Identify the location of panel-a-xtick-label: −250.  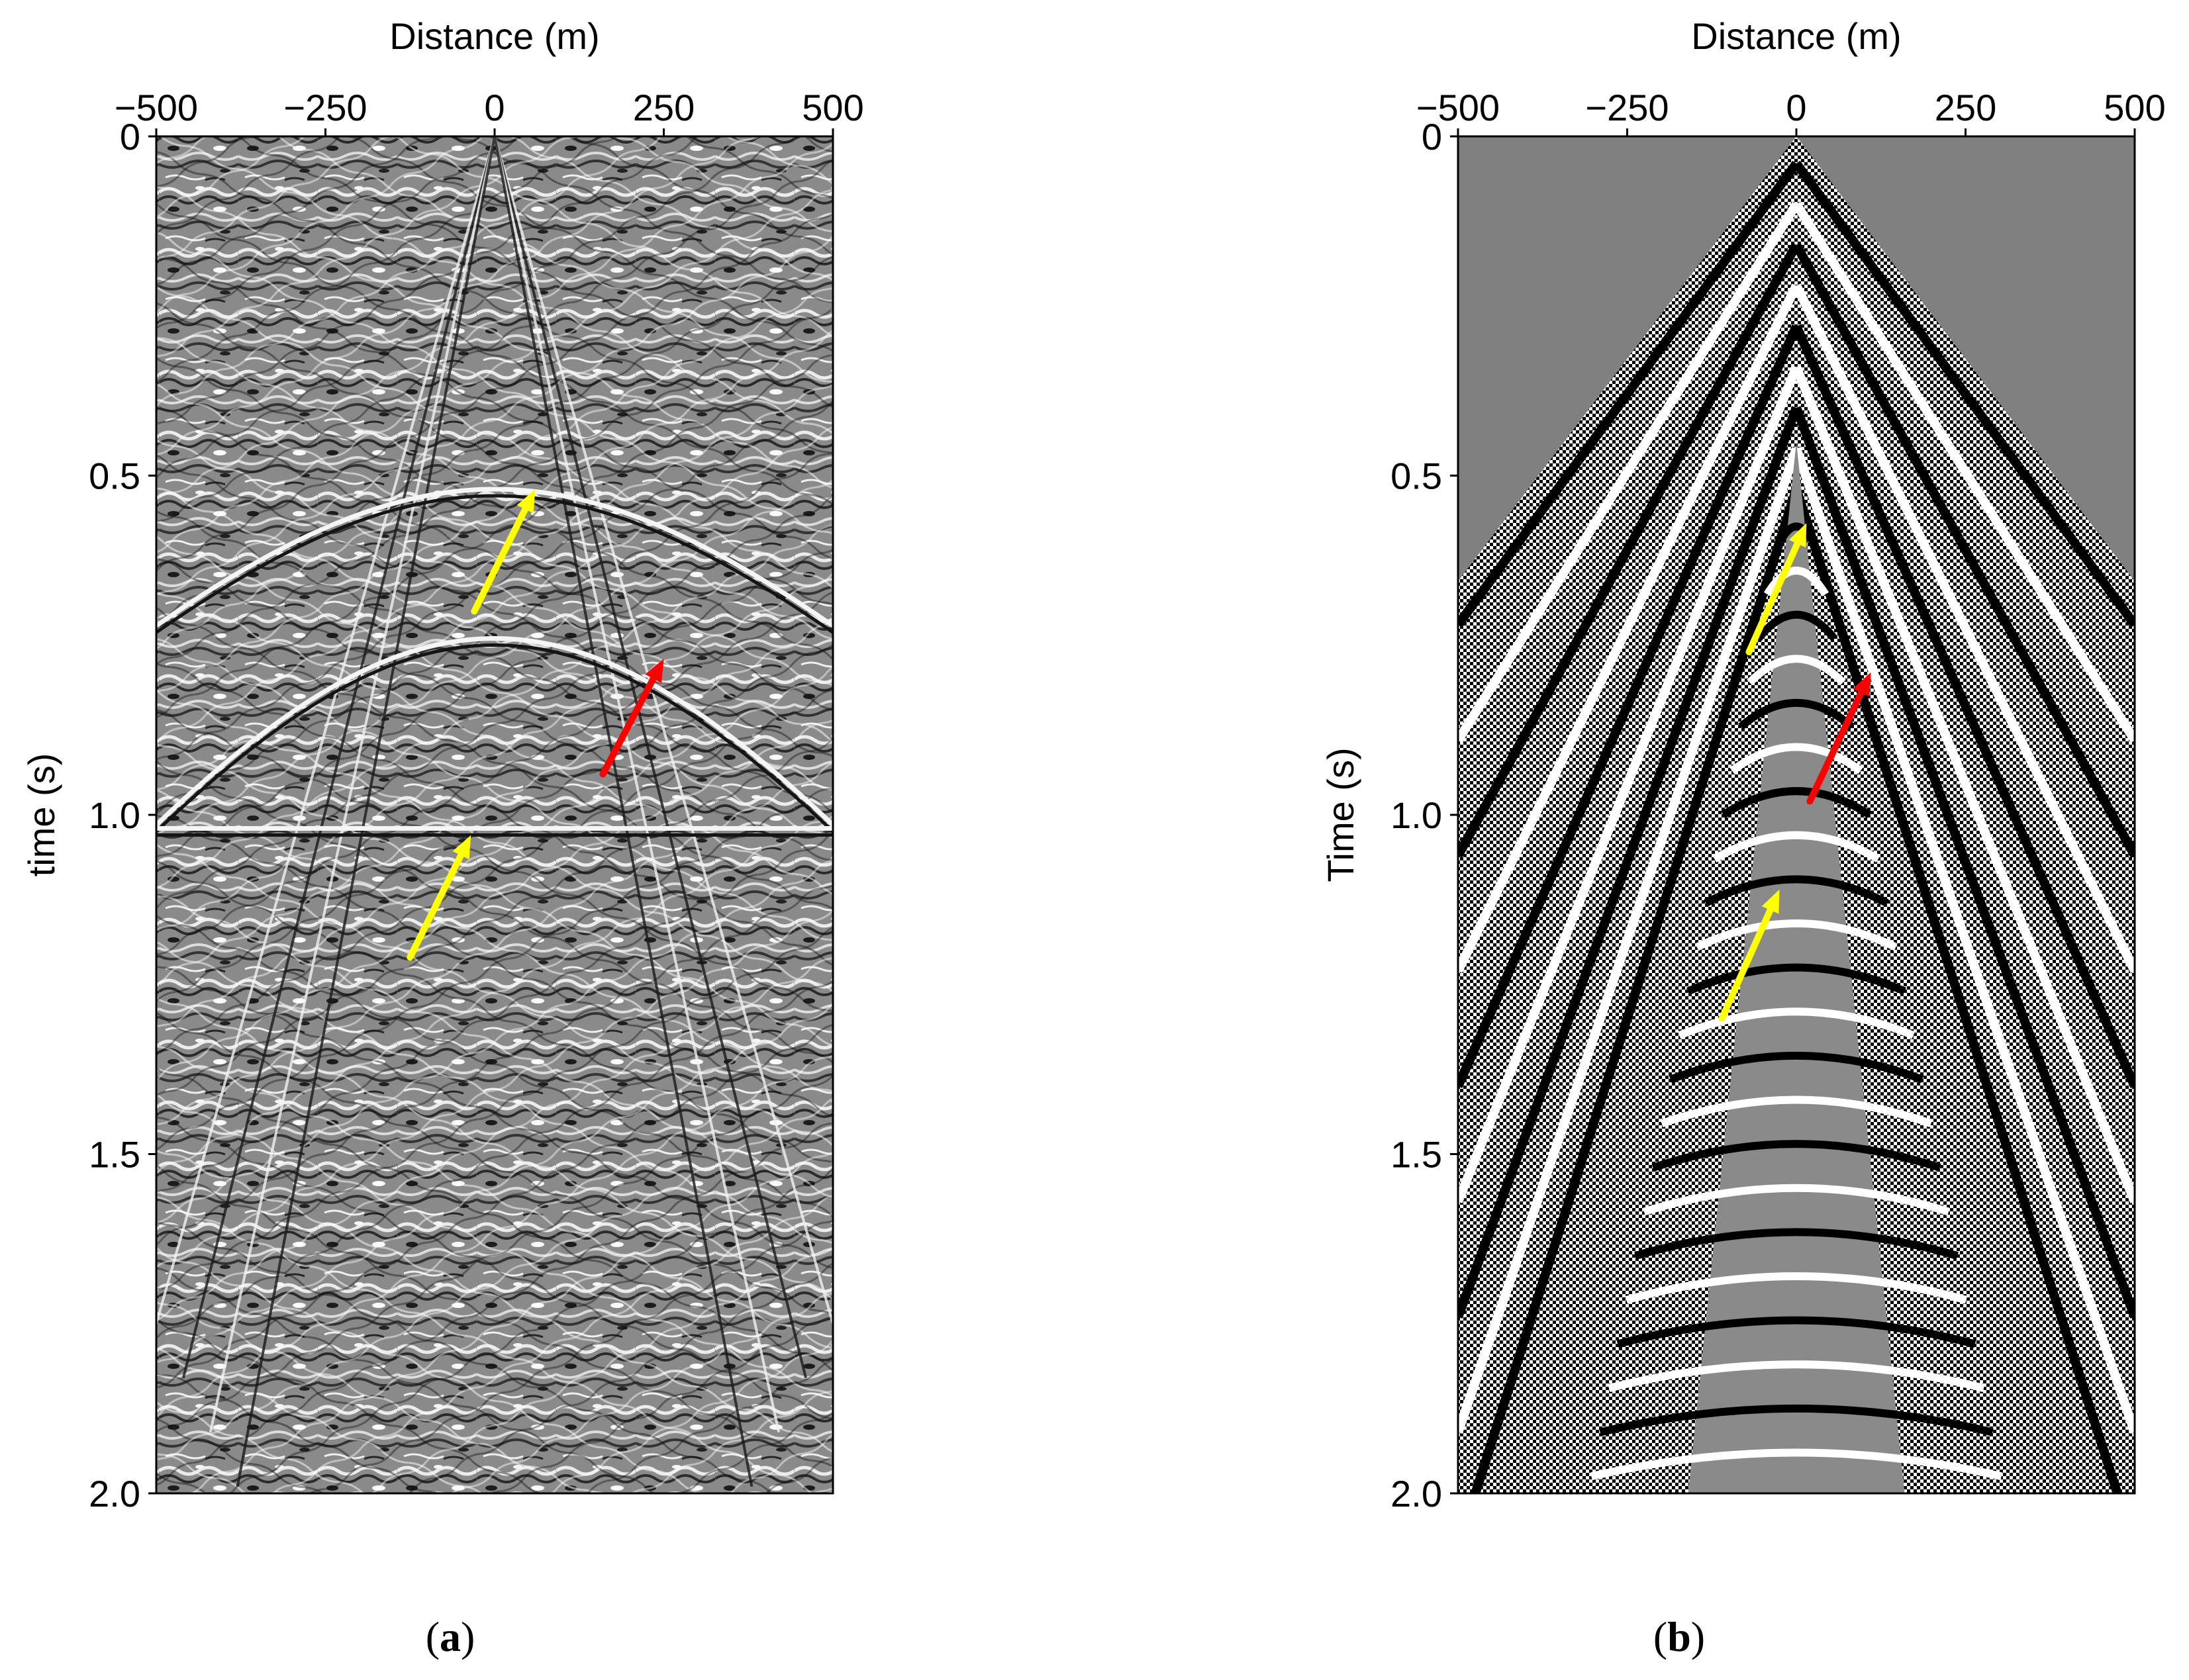
(325, 107).